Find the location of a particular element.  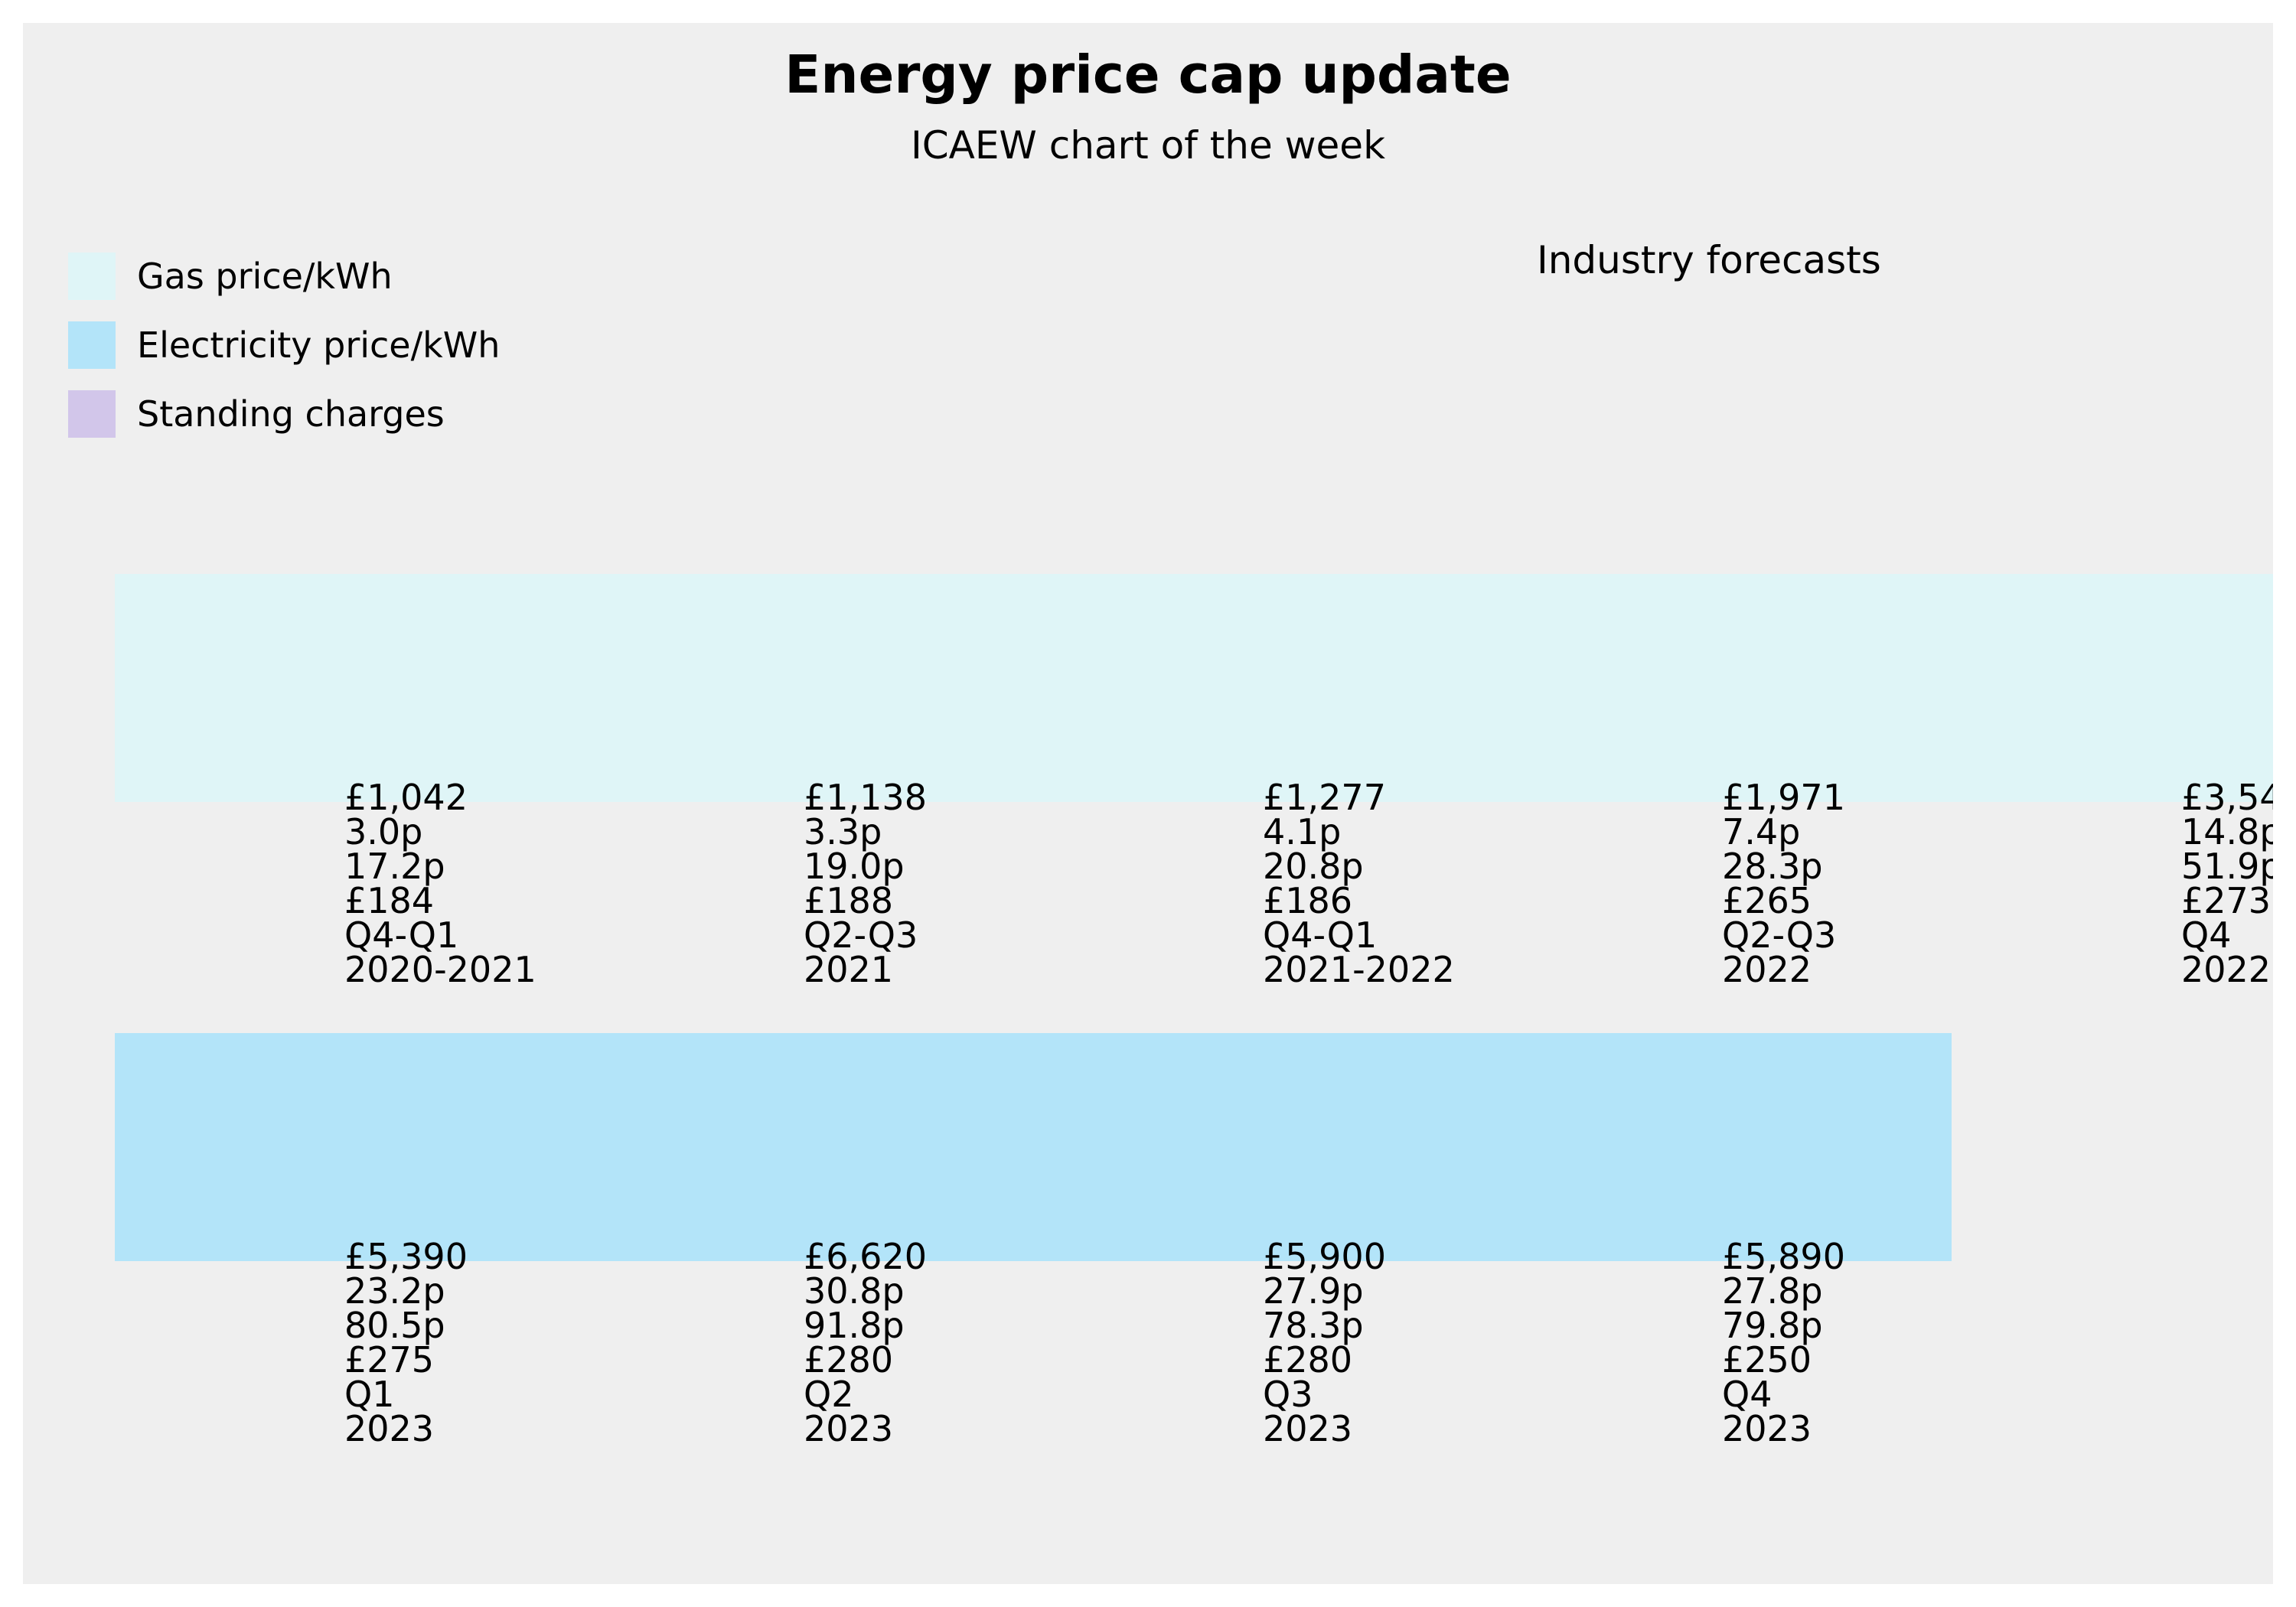

period-quarter: Q3 is located at coordinates (1324, 1394).